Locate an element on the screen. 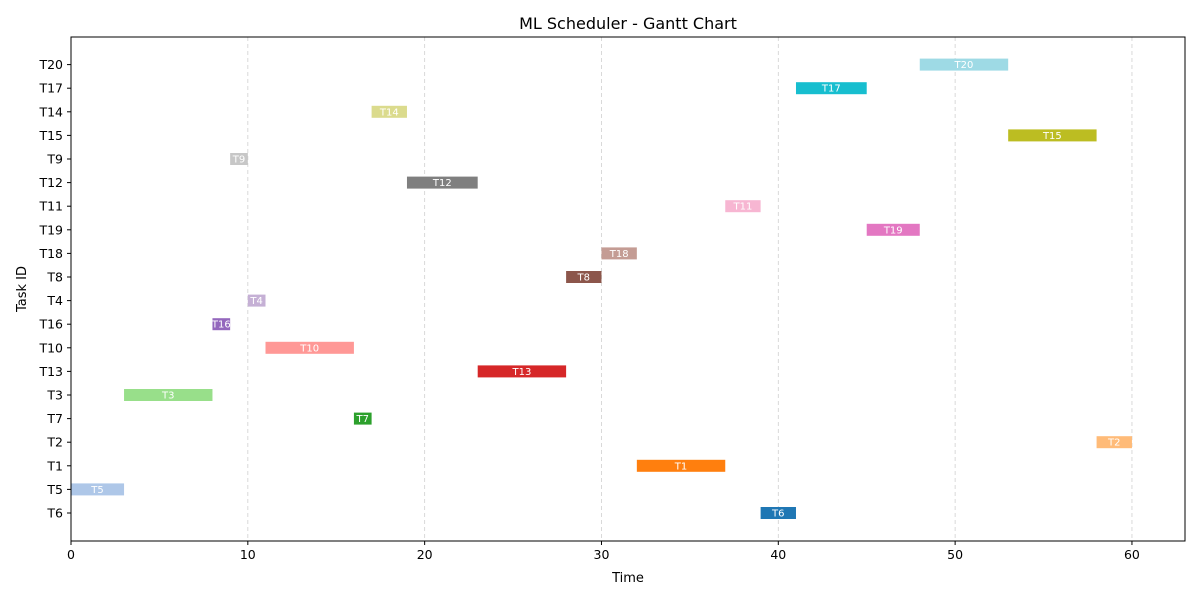 This screenshot has height=600, width=1200. bar-t5 is located at coordinates (98, 489).